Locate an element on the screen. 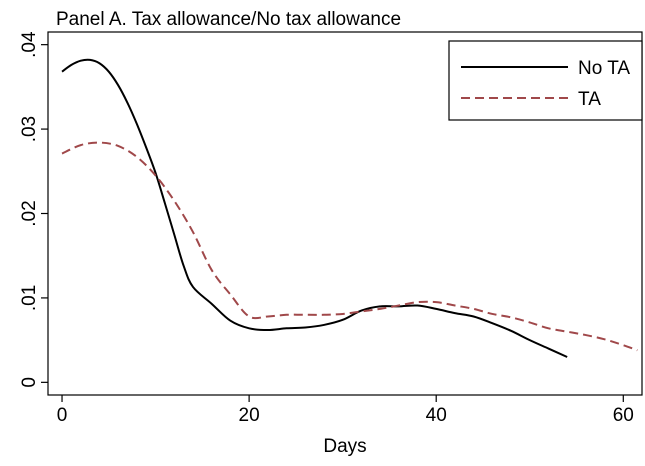  y-tick-label: .01 is located at coordinates (29, 298).